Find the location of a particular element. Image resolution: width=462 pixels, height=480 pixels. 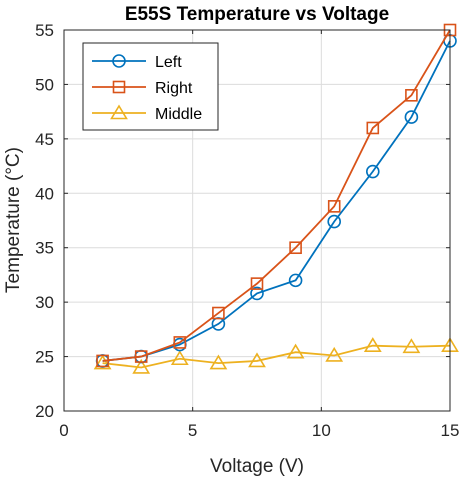

x-tick-label: 5 is located at coordinates (192, 430).